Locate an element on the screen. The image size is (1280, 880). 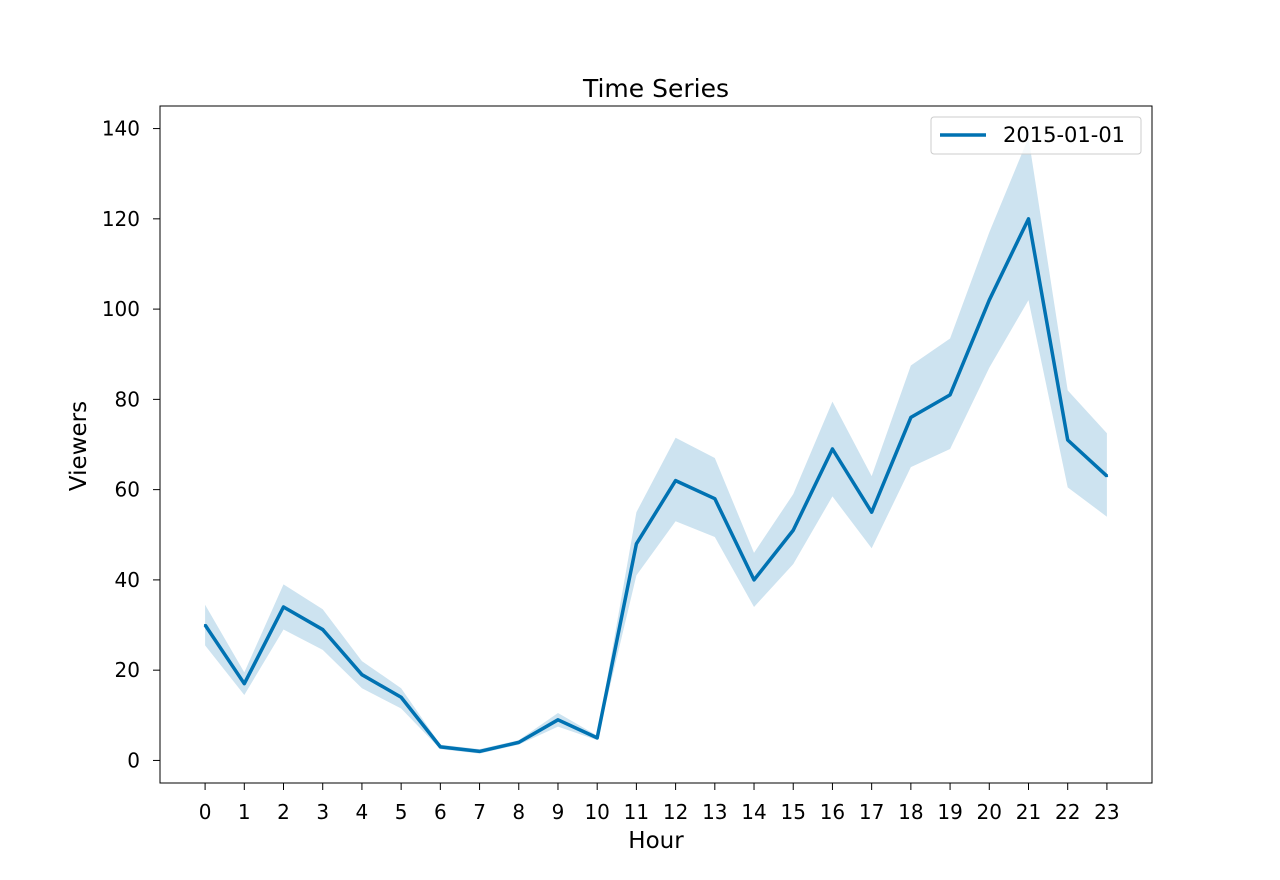
x-tick-label: 9 is located at coordinates (558, 812).